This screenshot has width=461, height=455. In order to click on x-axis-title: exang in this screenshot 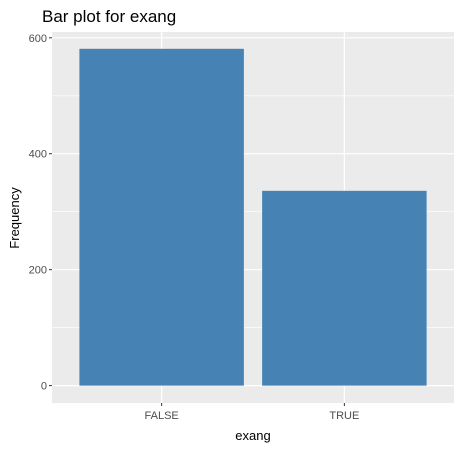, I will do `click(252, 435)`.